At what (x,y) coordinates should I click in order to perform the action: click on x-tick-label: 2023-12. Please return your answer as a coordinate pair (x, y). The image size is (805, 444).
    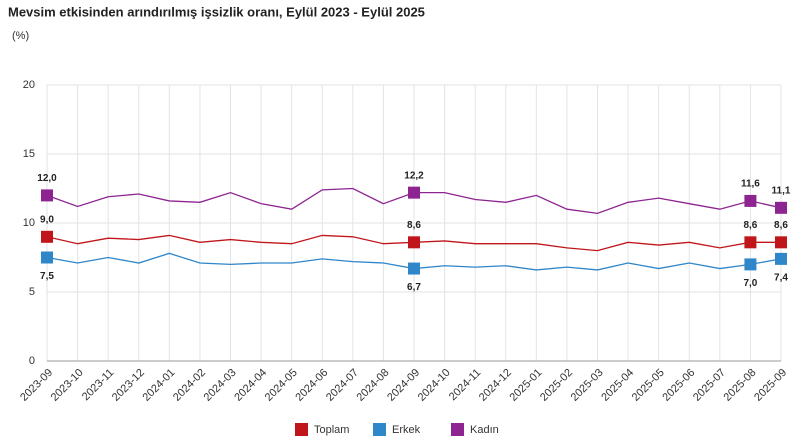
    Looking at the image, I should click on (128, 385).